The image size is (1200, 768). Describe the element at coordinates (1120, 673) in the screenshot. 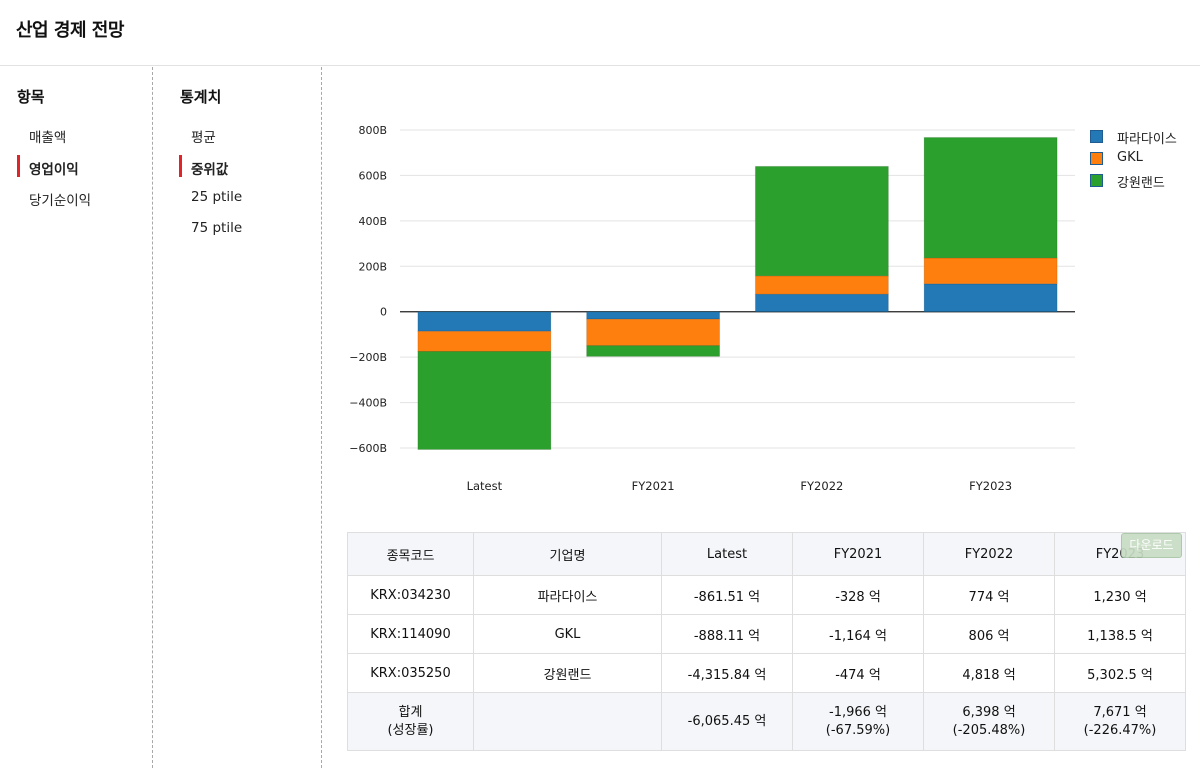

I see `value-cell: 5,302.5 억` at that location.